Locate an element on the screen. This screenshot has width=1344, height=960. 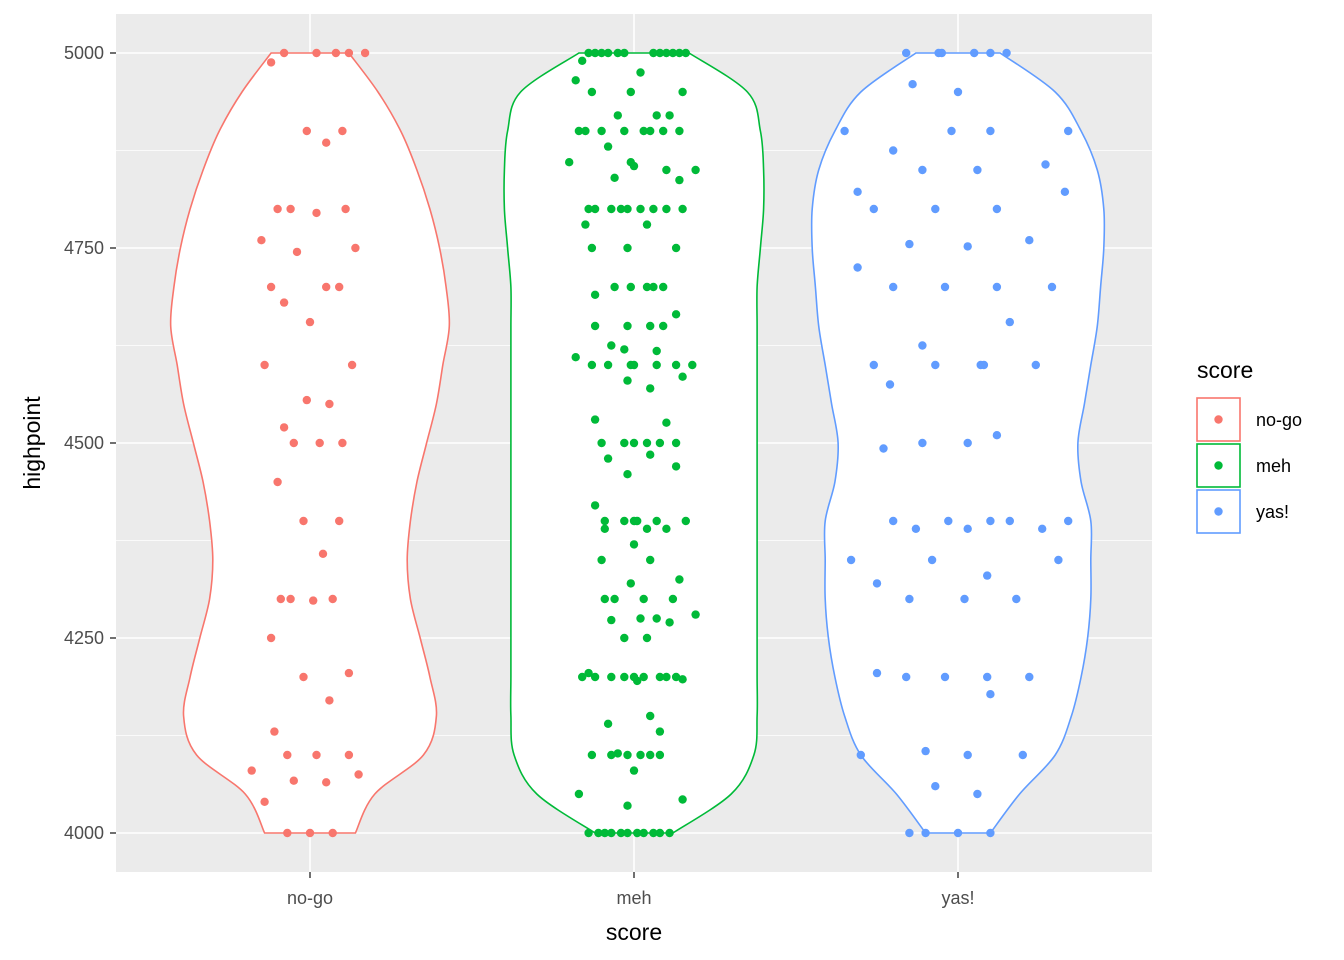
y-axis-title: highpoint is located at coordinates (32, 443).